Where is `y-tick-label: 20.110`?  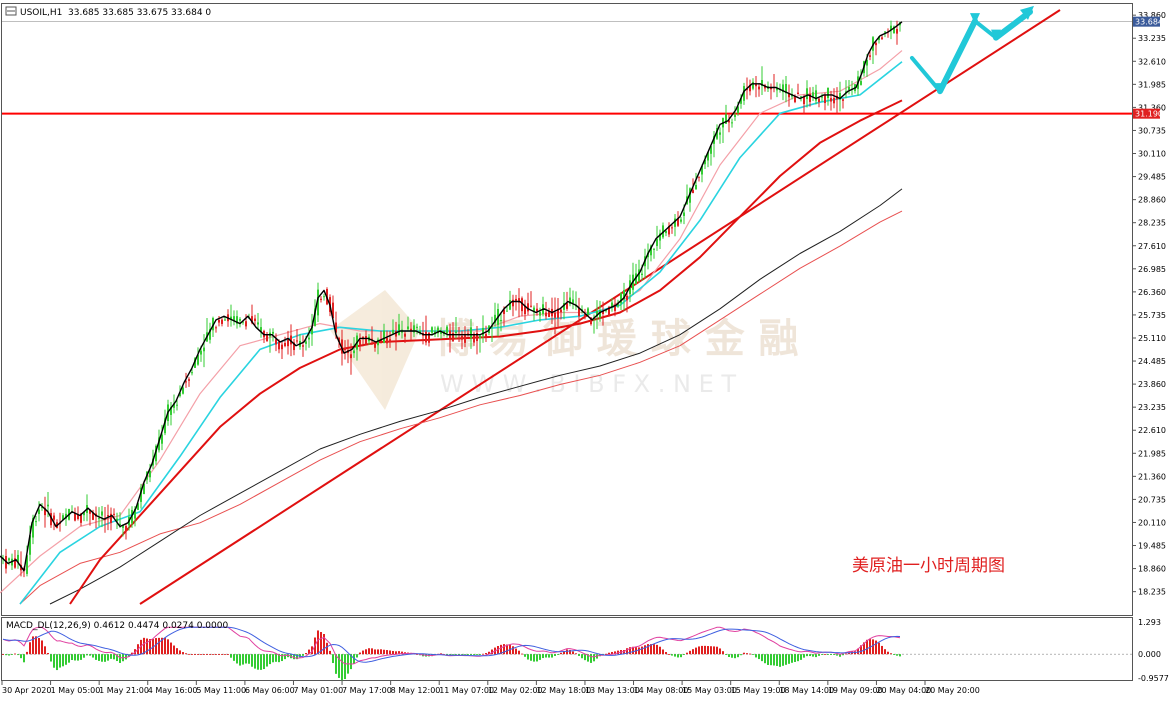
y-tick-label: 20.110 is located at coordinates (1152, 522).